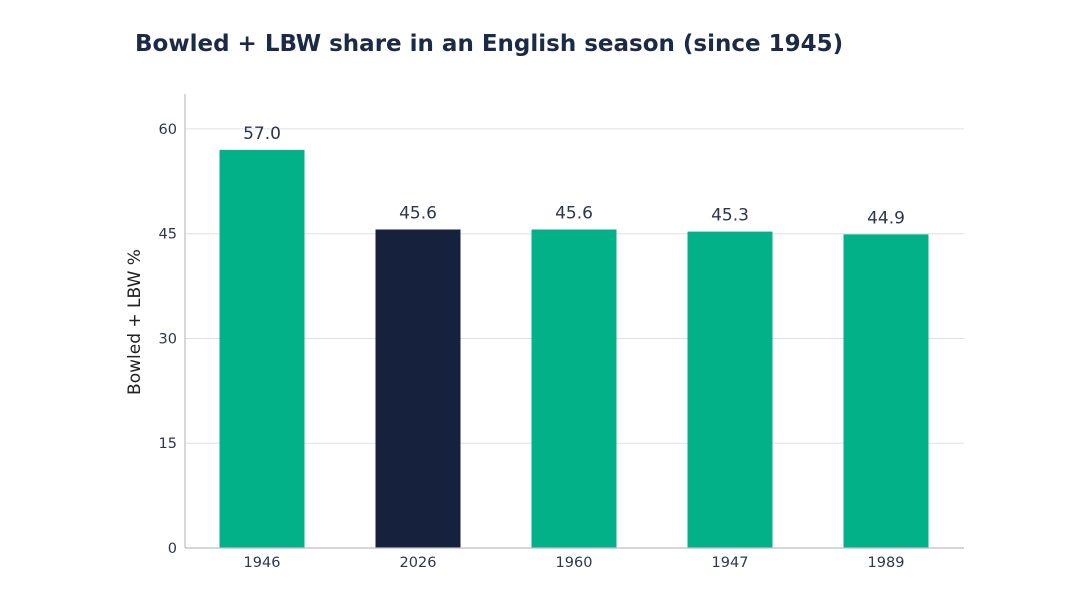  I want to click on bar-1960, so click(574, 389).